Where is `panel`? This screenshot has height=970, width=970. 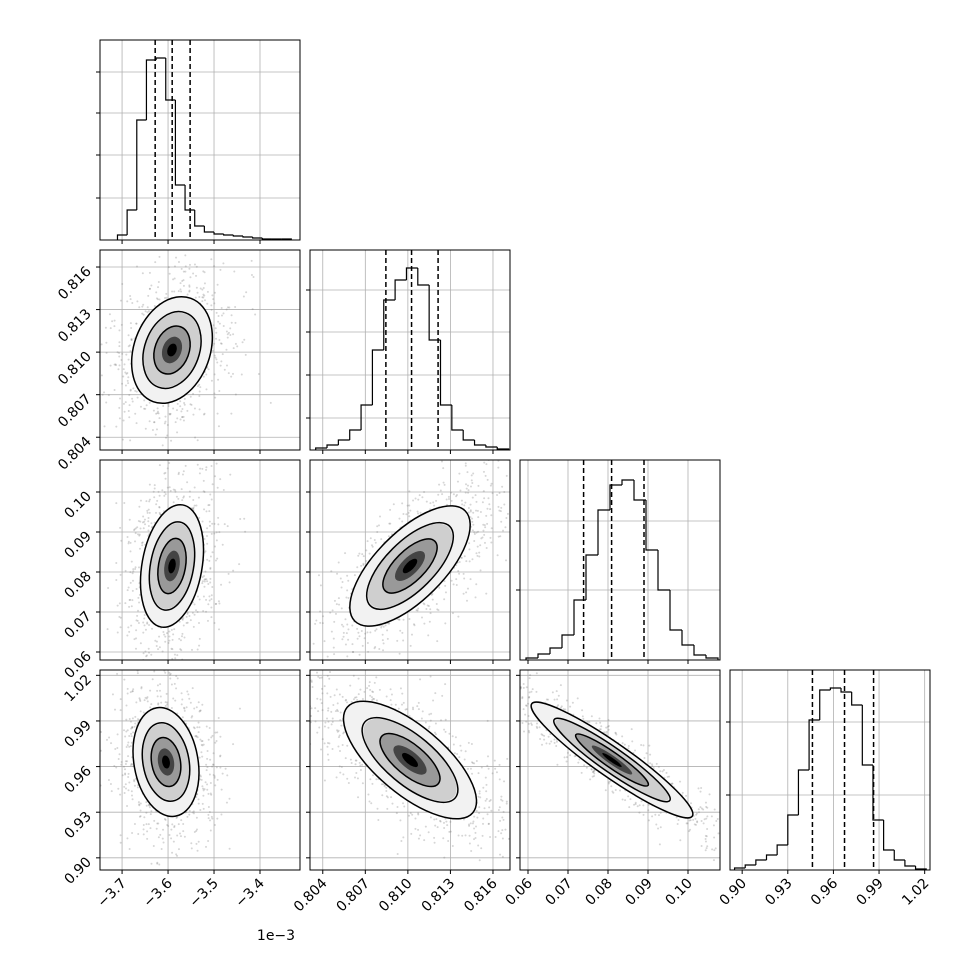 panel is located at coordinates (415, 560).